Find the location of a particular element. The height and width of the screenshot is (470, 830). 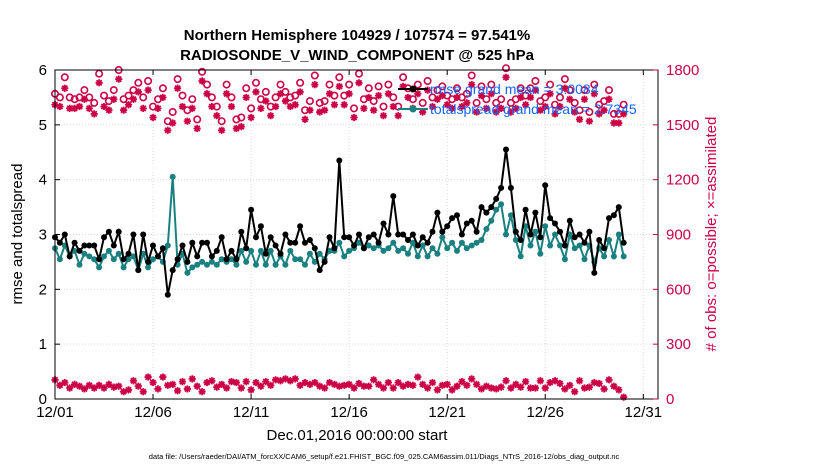

x-tick-label: 12/06 is located at coordinates (153, 412).